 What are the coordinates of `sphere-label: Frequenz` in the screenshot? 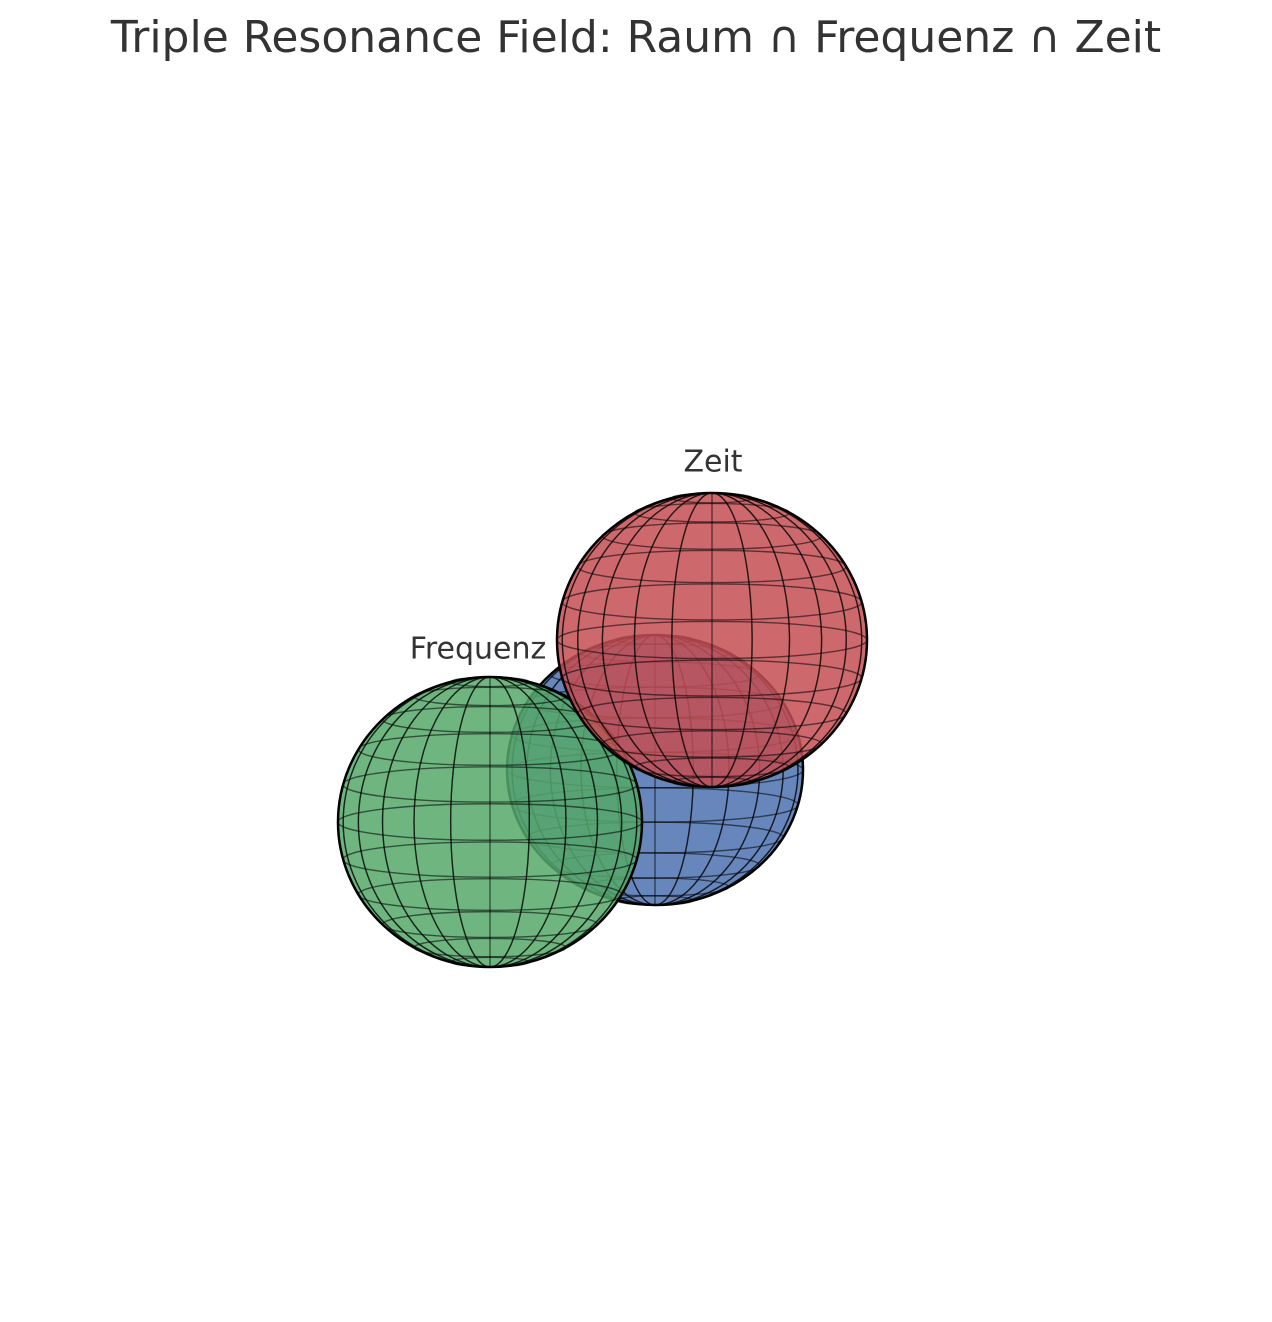 It's located at (478, 649).